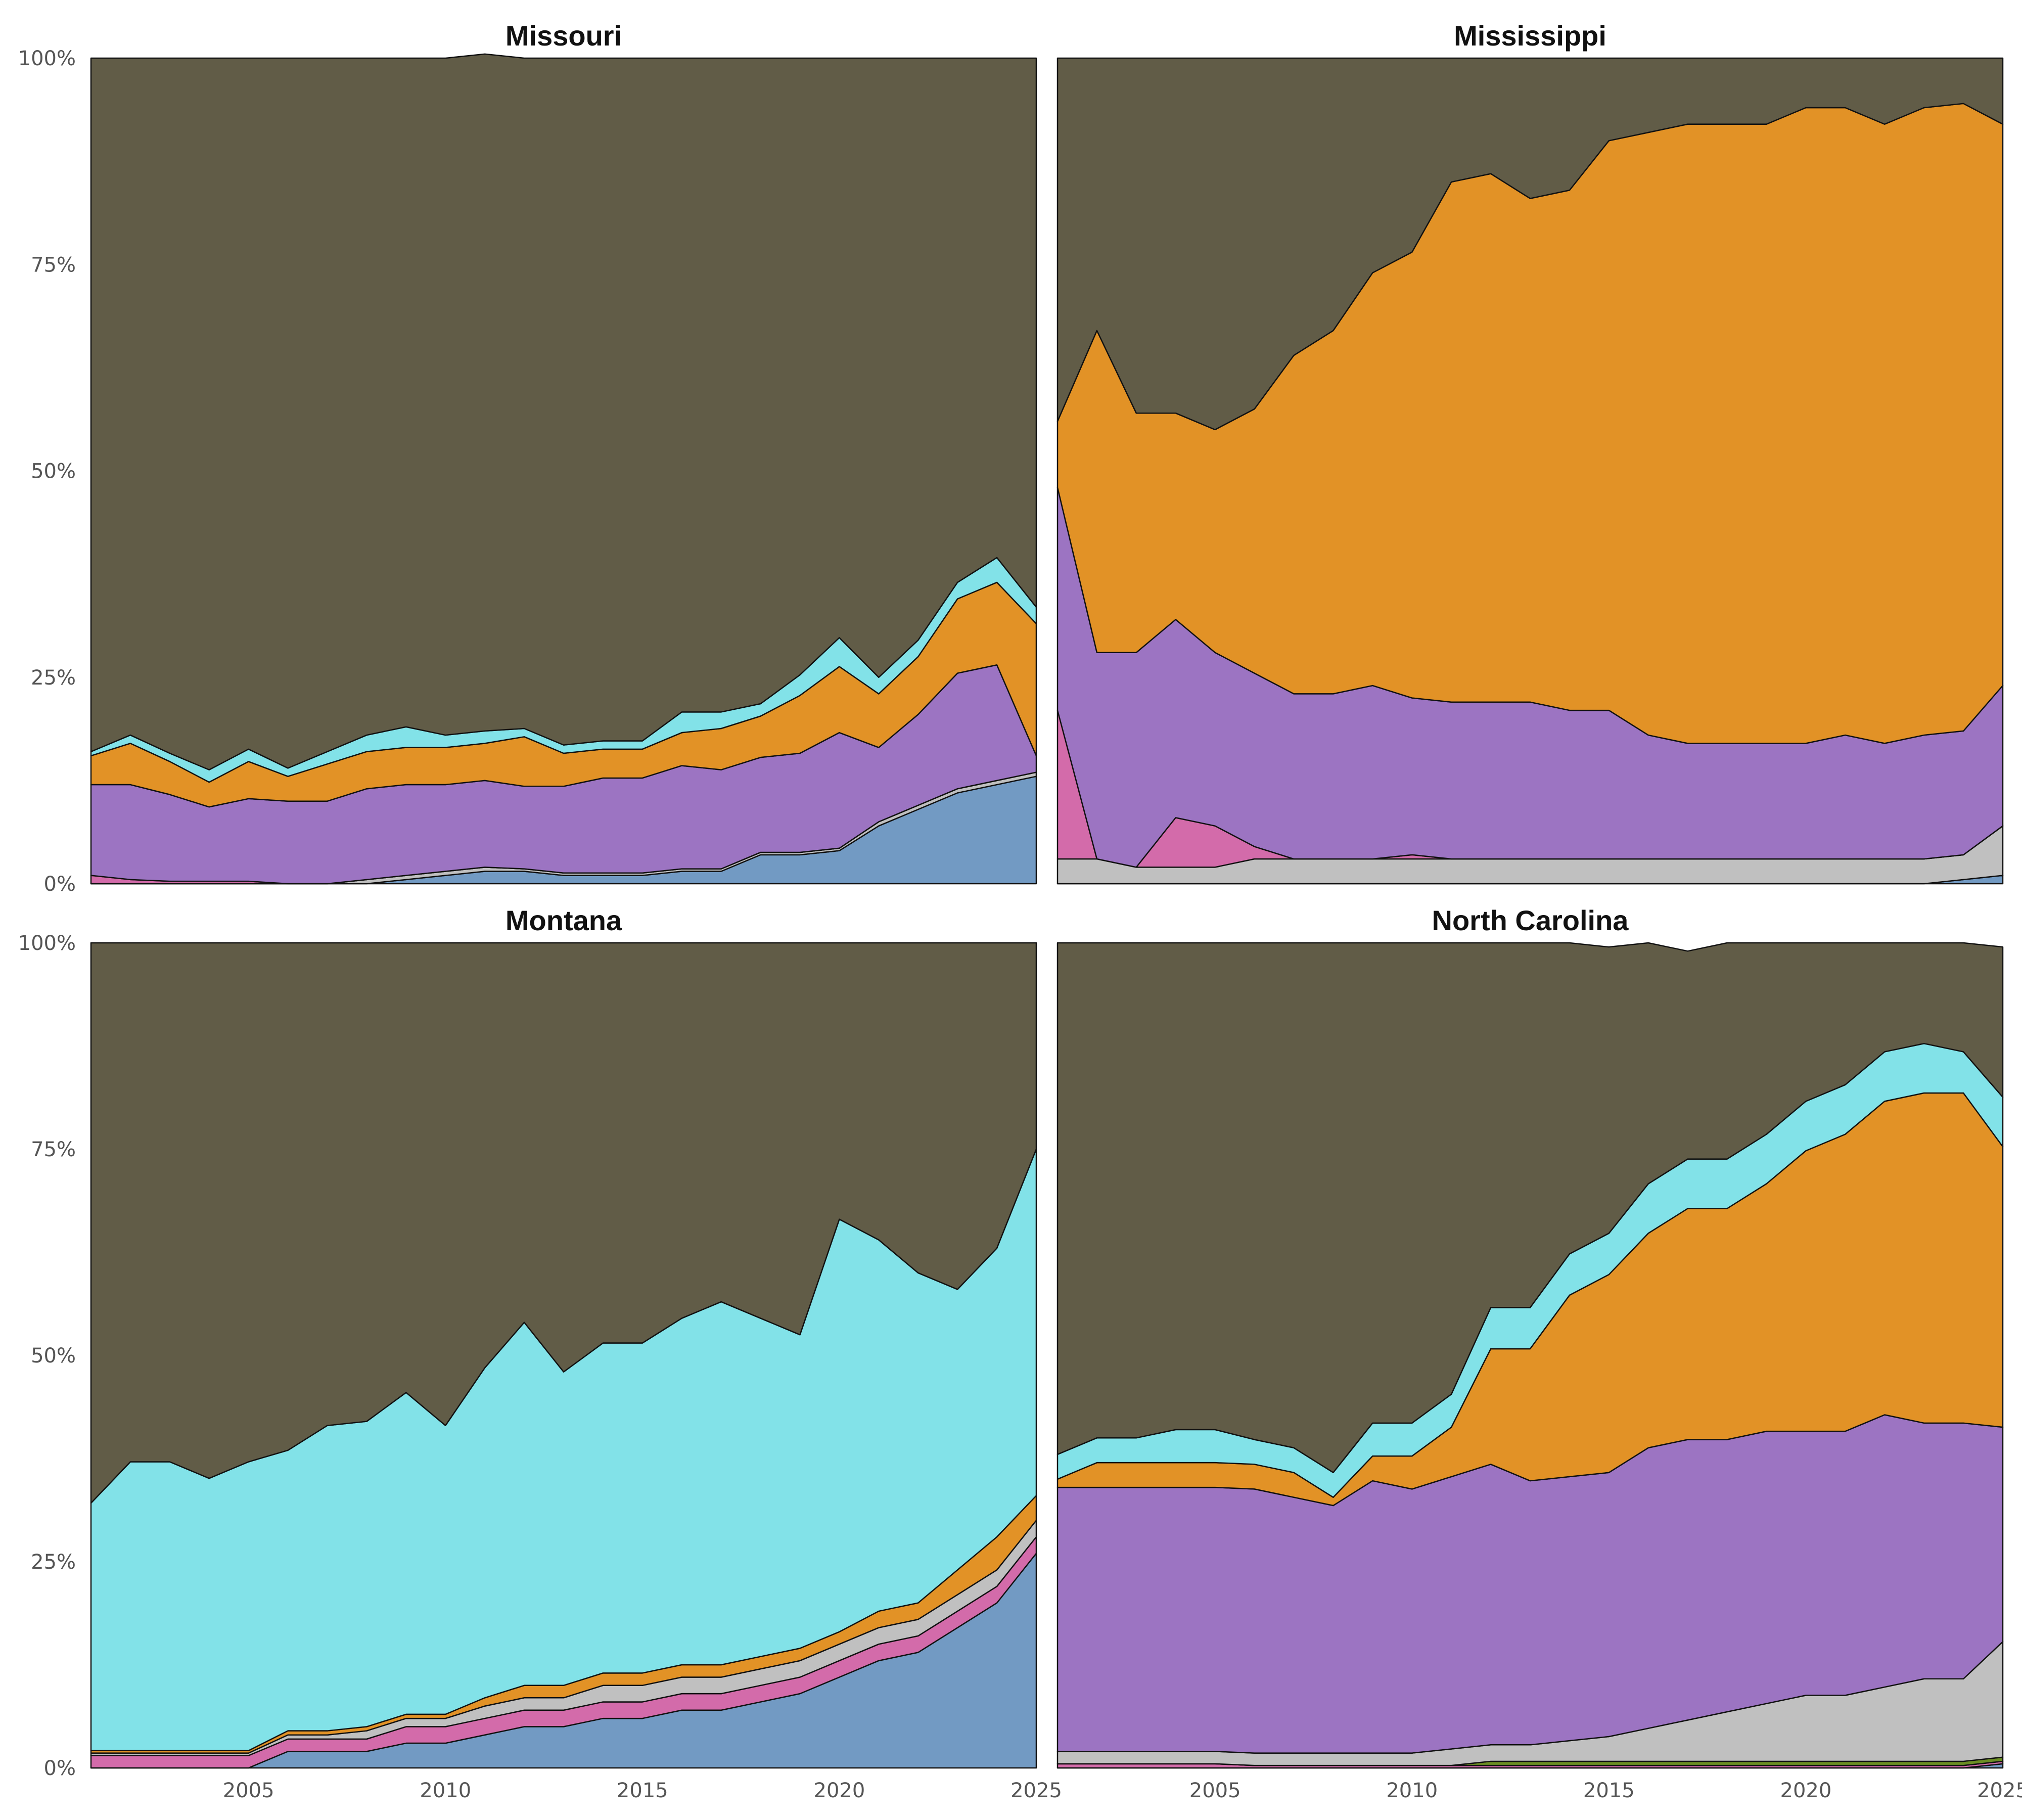  I want to click on panel-3-y-tick-3: 50%, so click(53, 1356).